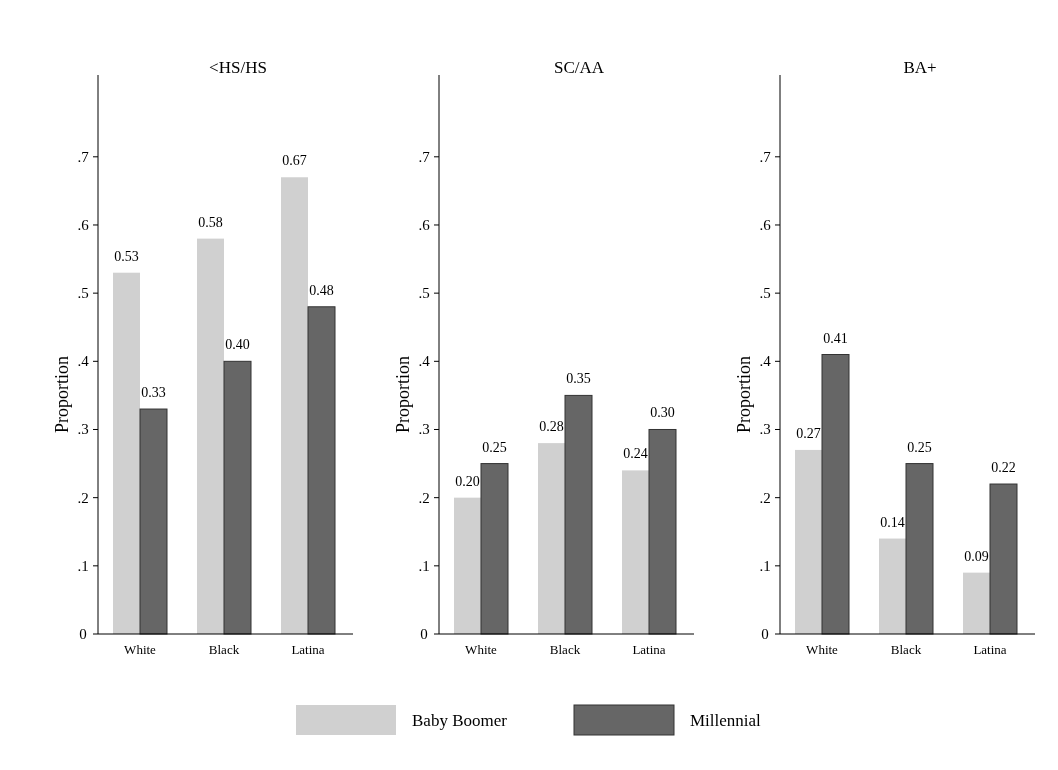 The image size is (1058, 770). I want to click on legend-entry: Millennial, so click(667, 720).